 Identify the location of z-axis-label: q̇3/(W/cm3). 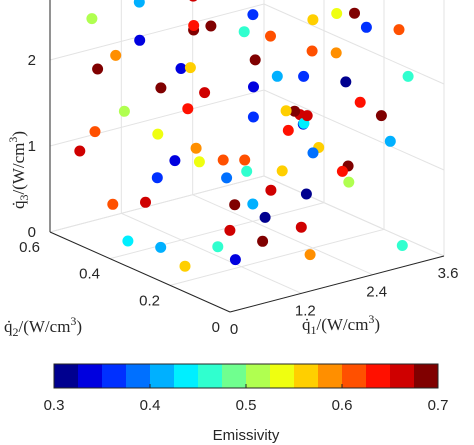
(18, 170).